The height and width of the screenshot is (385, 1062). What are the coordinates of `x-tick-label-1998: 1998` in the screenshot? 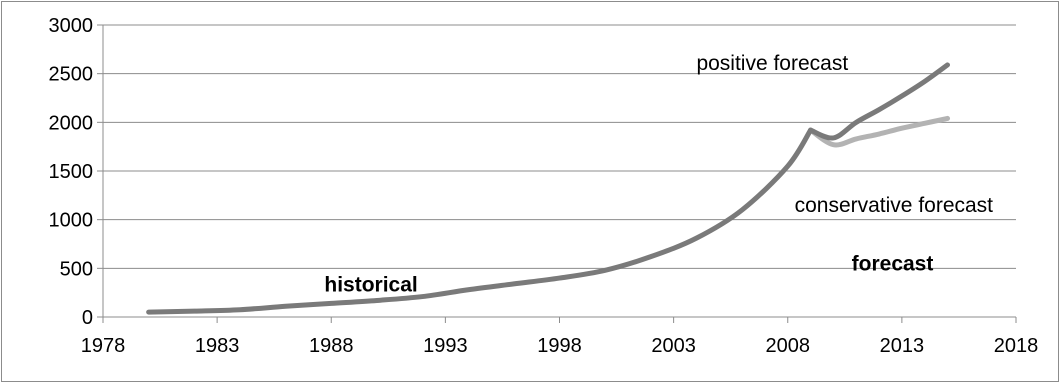 It's located at (559, 346).